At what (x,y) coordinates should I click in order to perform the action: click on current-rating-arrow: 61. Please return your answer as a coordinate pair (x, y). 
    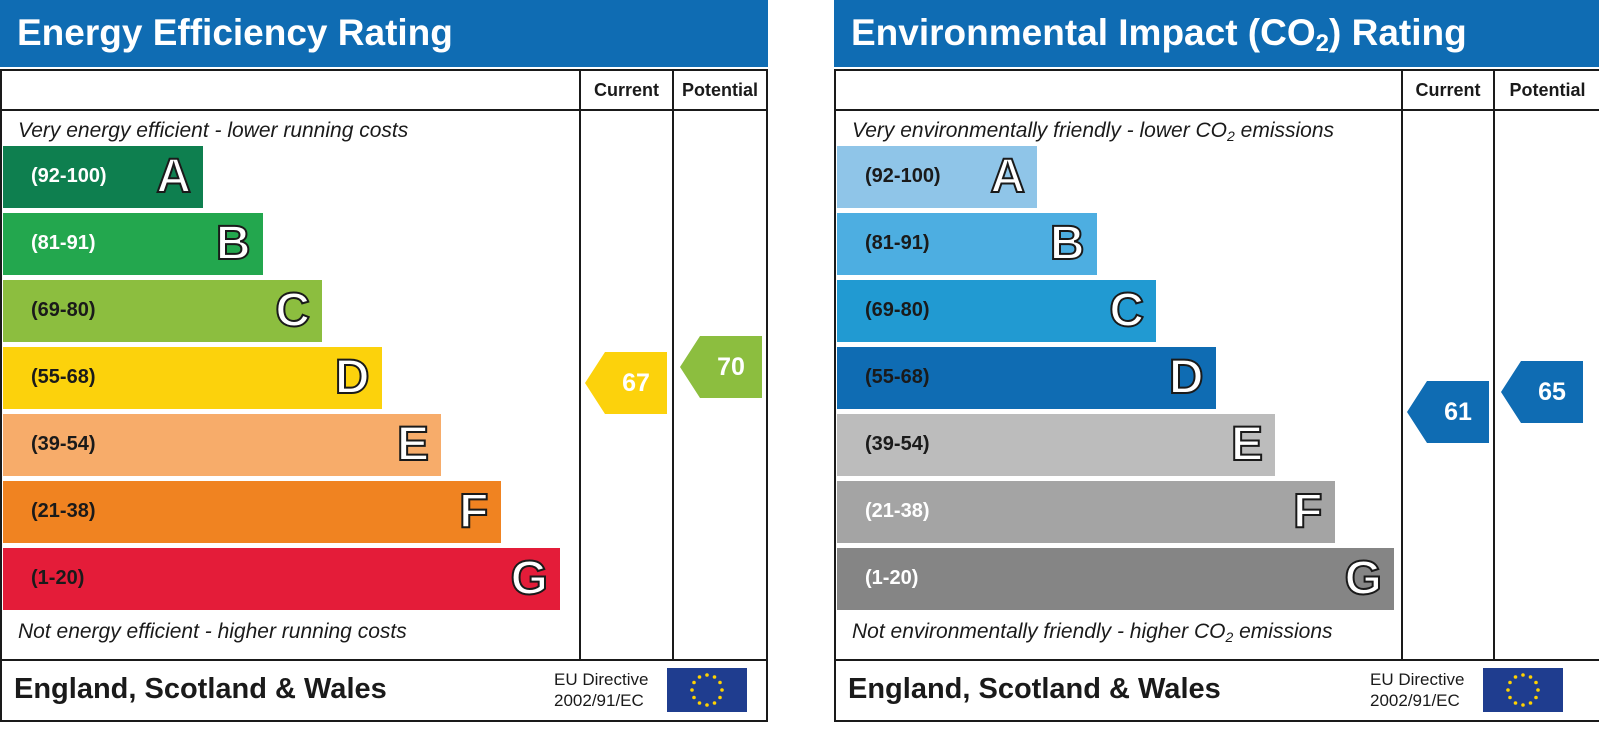
    Looking at the image, I should click on (1448, 411).